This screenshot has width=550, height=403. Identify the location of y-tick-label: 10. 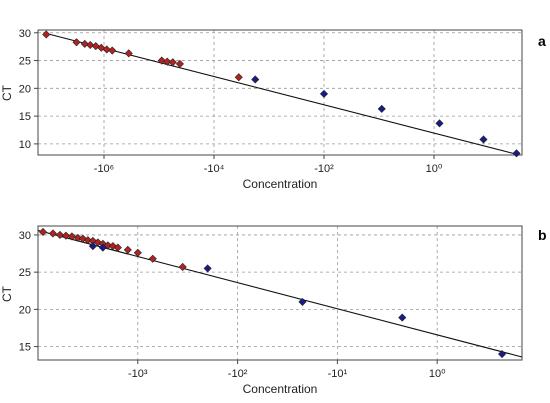
(25, 145).